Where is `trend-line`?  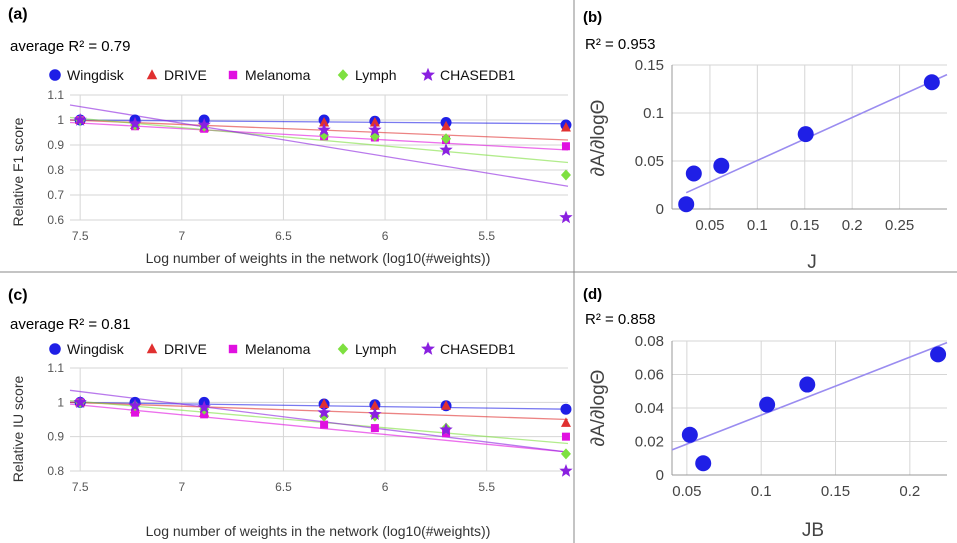
trend-line is located at coordinates (816, 133).